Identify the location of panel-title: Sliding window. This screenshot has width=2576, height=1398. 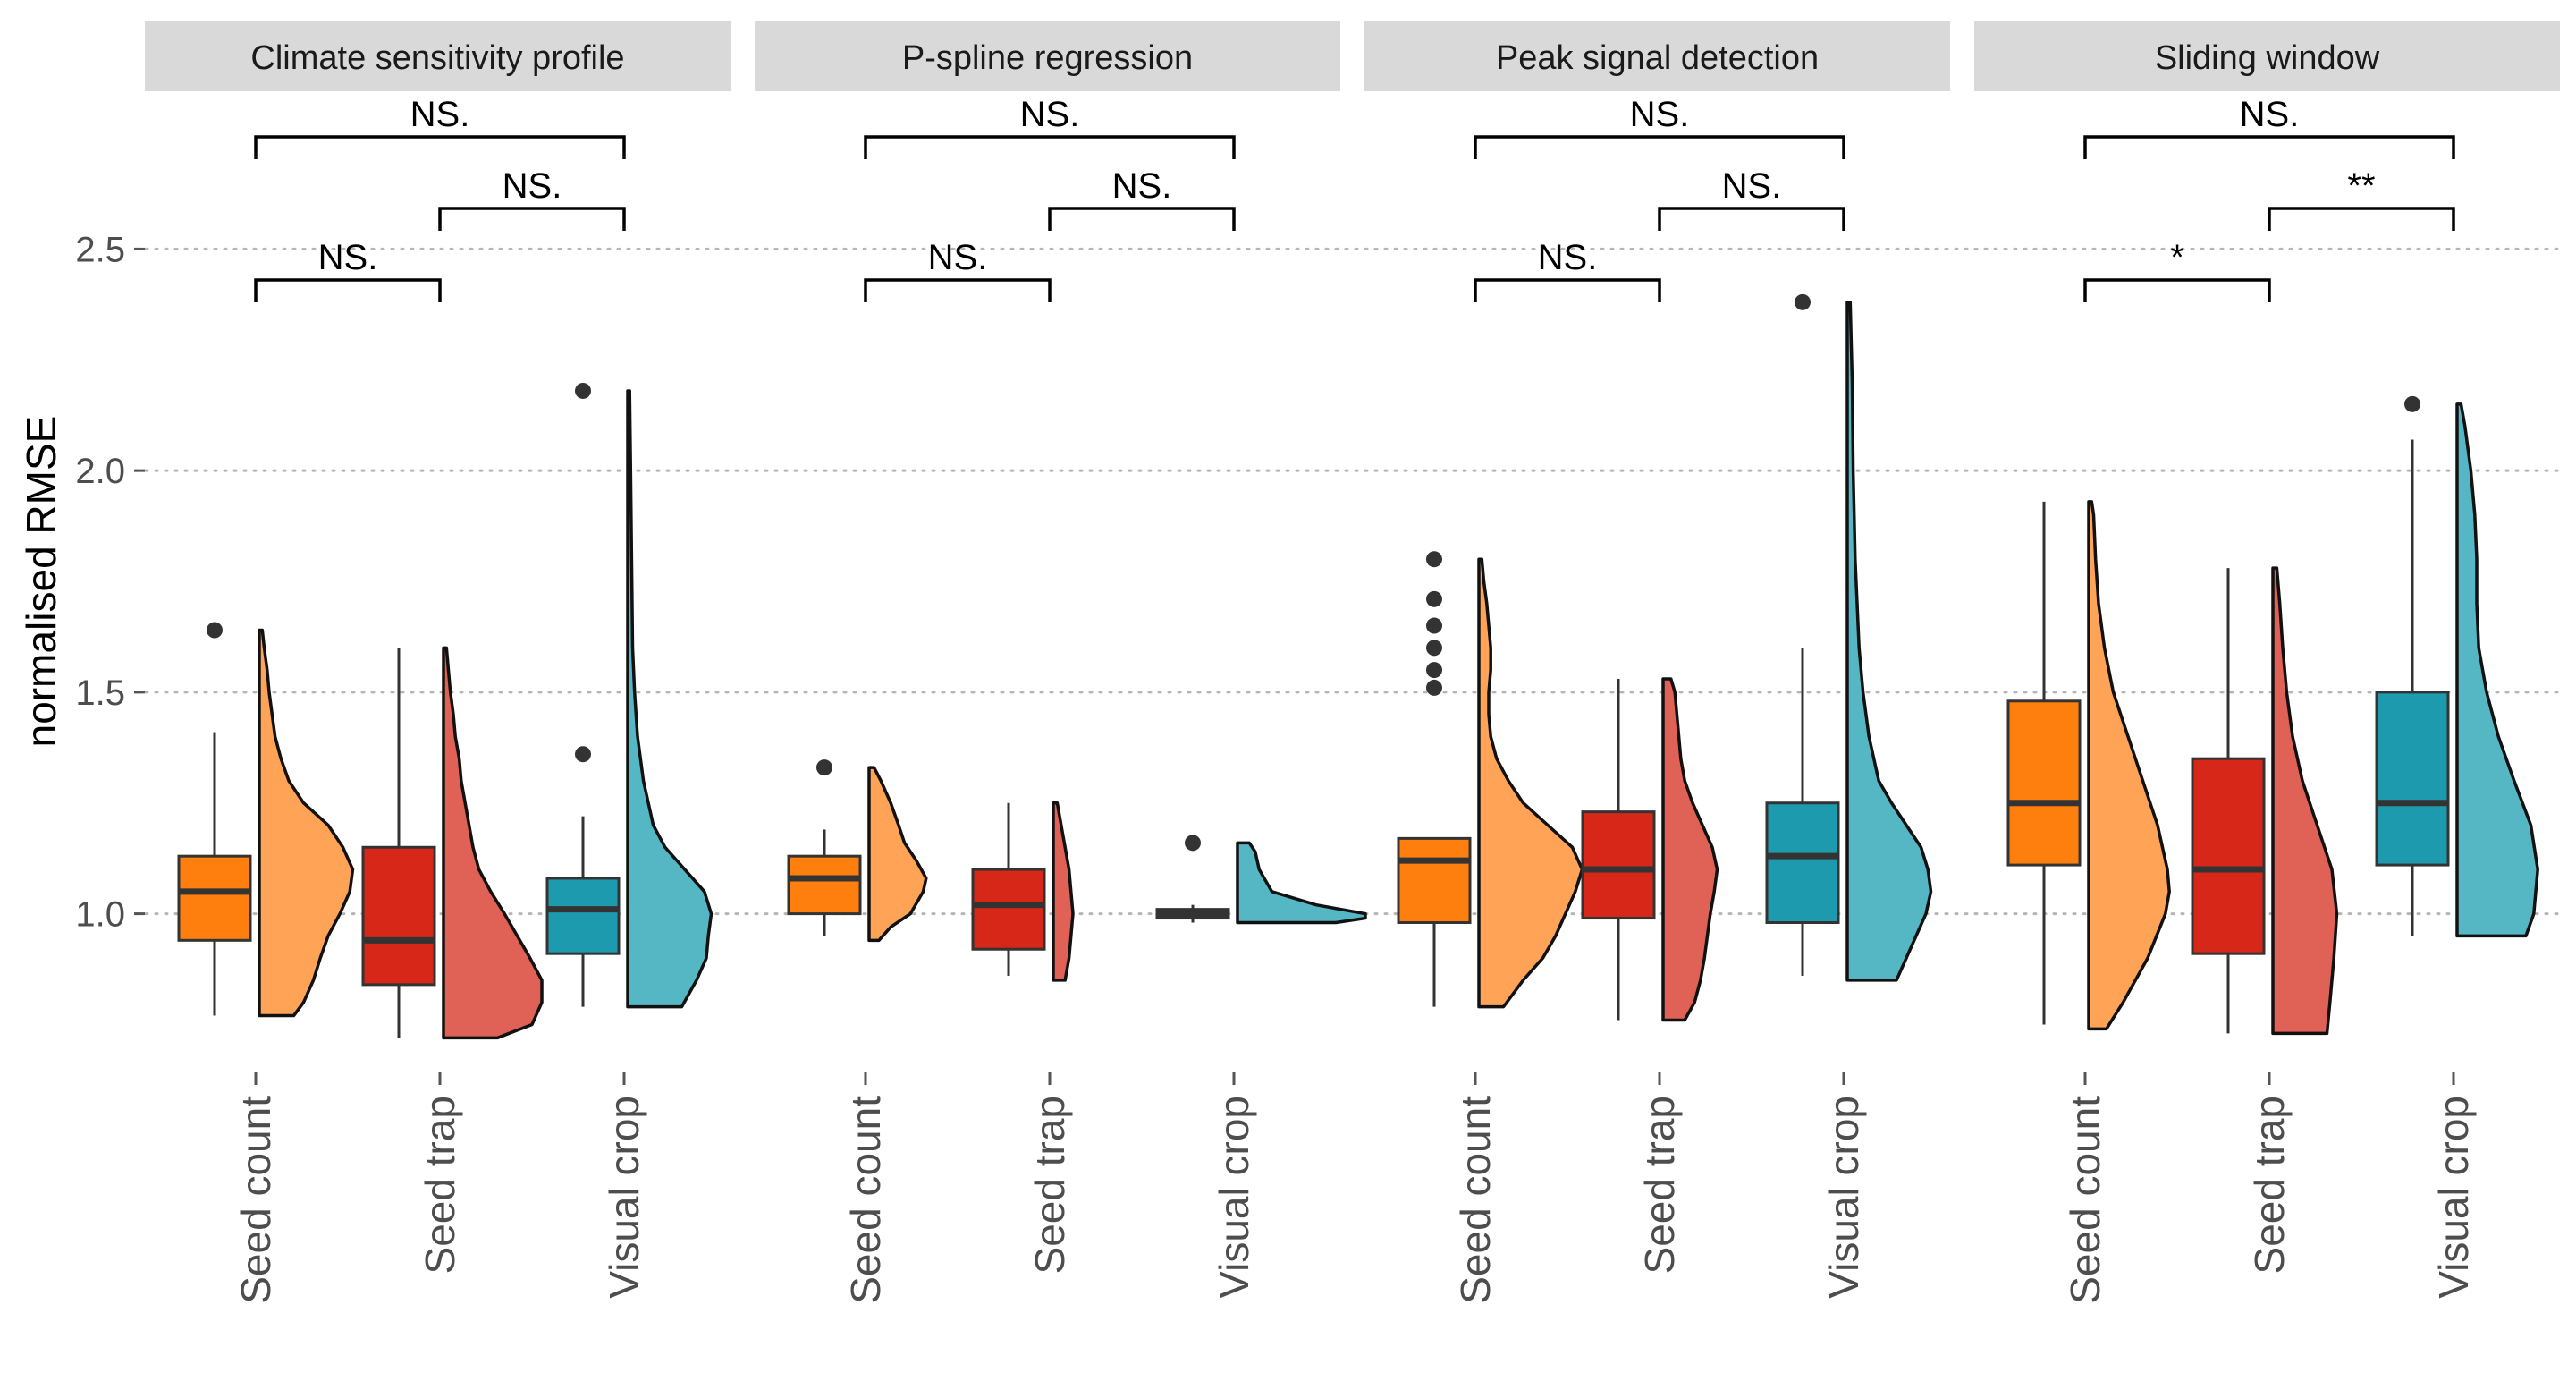
(2267, 58).